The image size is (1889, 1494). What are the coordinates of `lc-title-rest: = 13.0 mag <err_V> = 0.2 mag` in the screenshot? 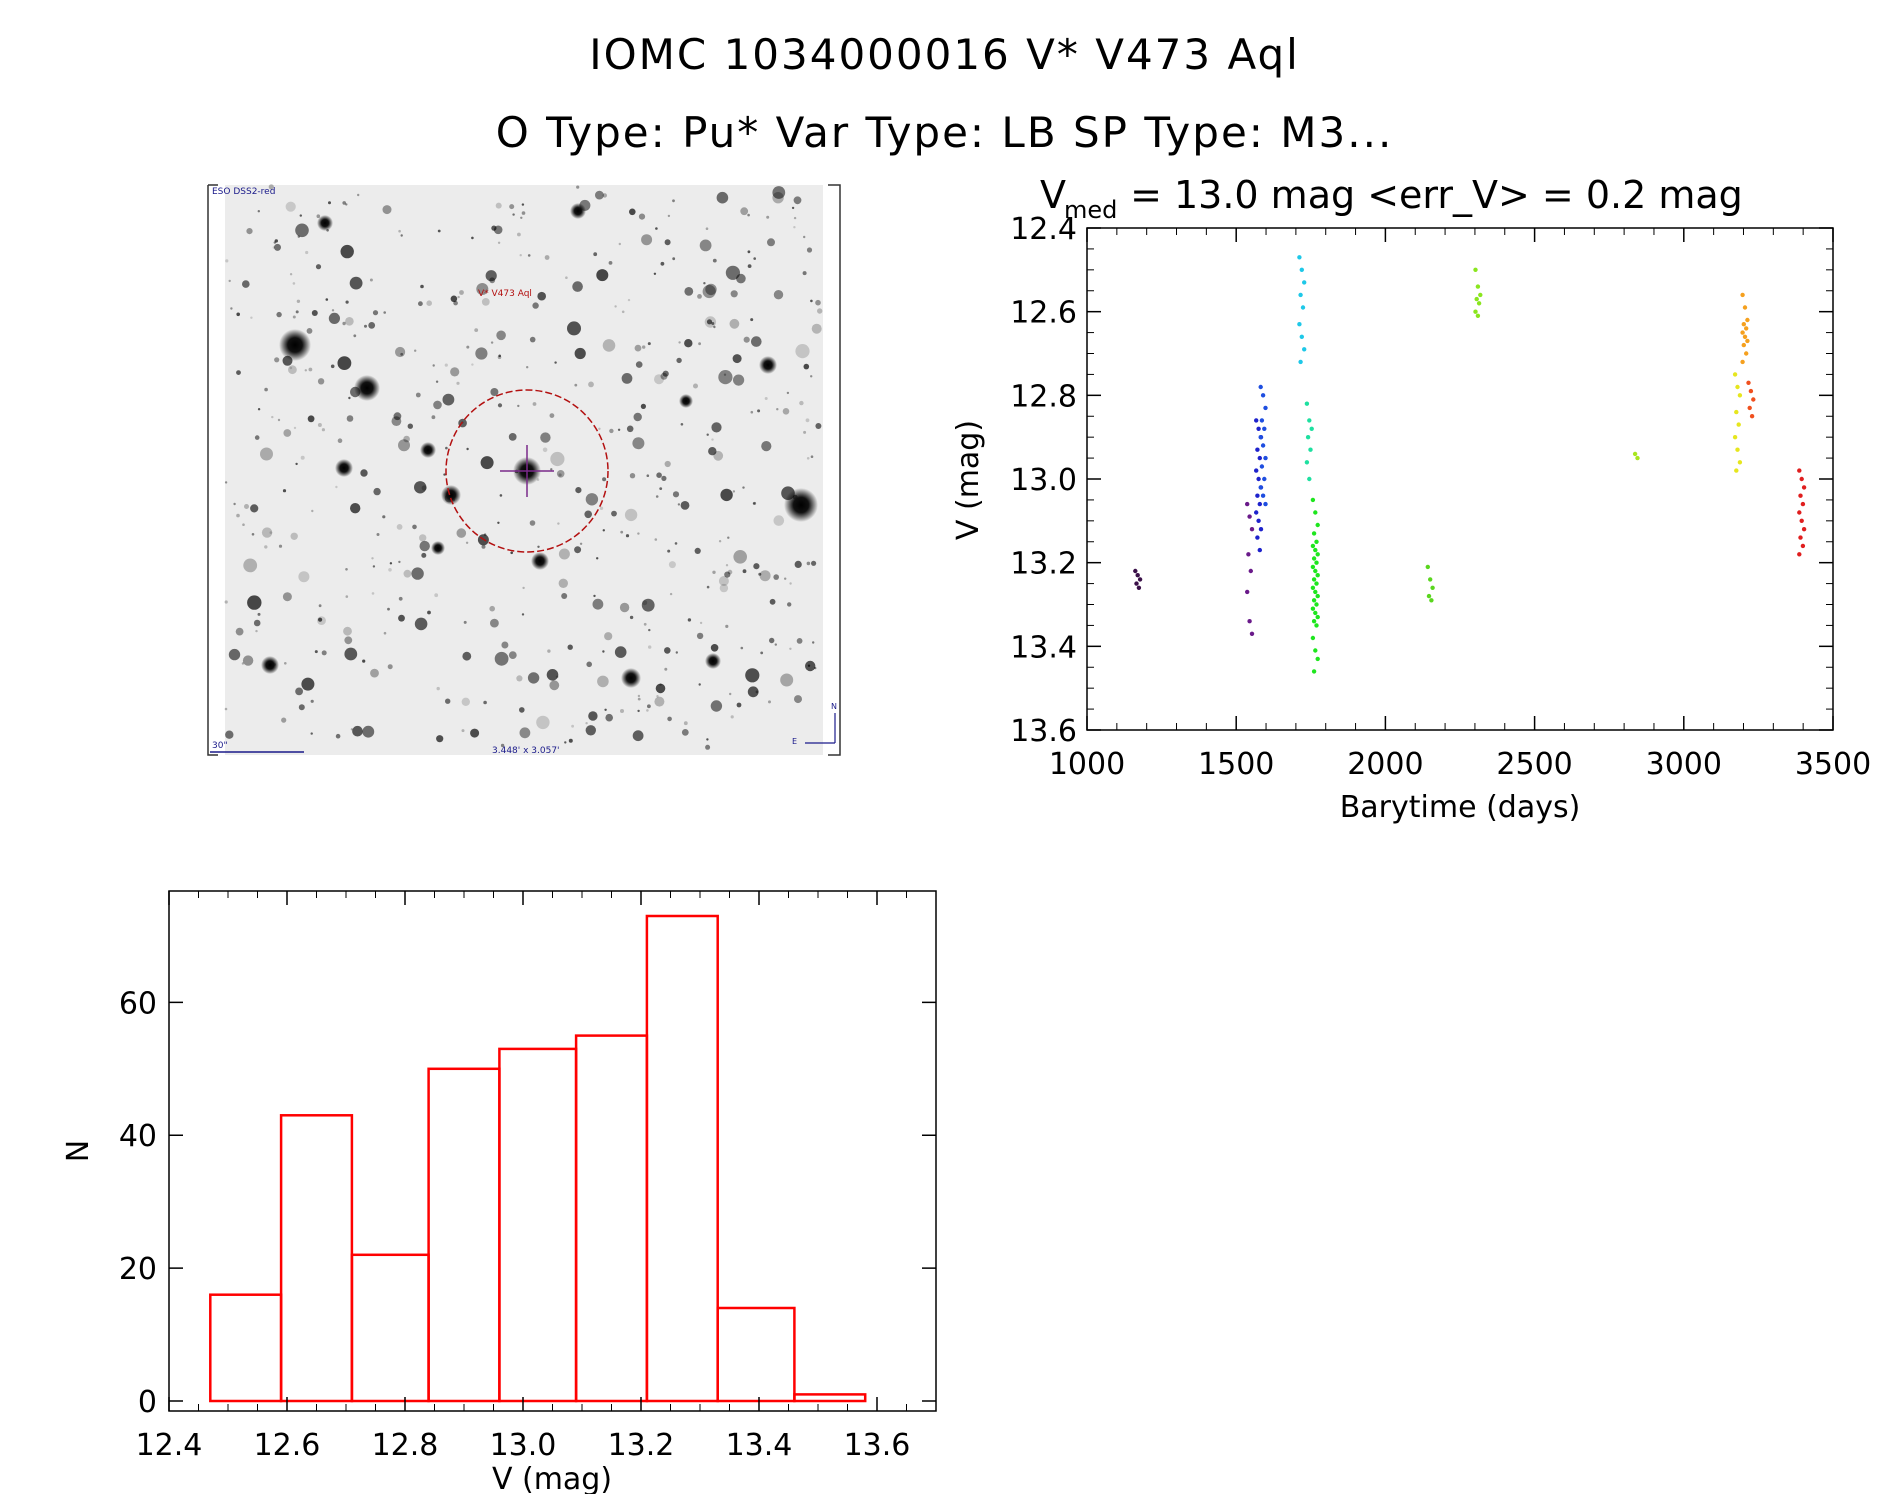 It's located at (1430, 195).